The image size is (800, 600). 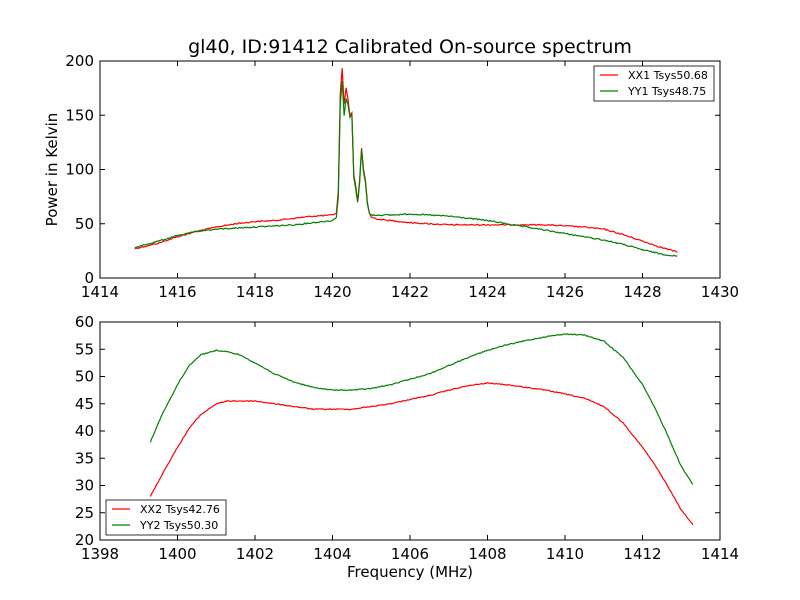 What do you see at coordinates (84, 431) in the screenshot?
I see `y-tick-label-2-4: 40` at bounding box center [84, 431].